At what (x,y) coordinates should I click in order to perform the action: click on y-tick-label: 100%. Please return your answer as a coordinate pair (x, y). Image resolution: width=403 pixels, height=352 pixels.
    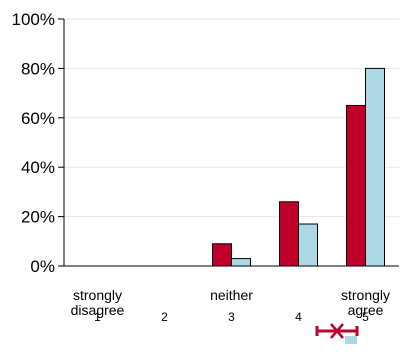
    Looking at the image, I should click on (33, 19).